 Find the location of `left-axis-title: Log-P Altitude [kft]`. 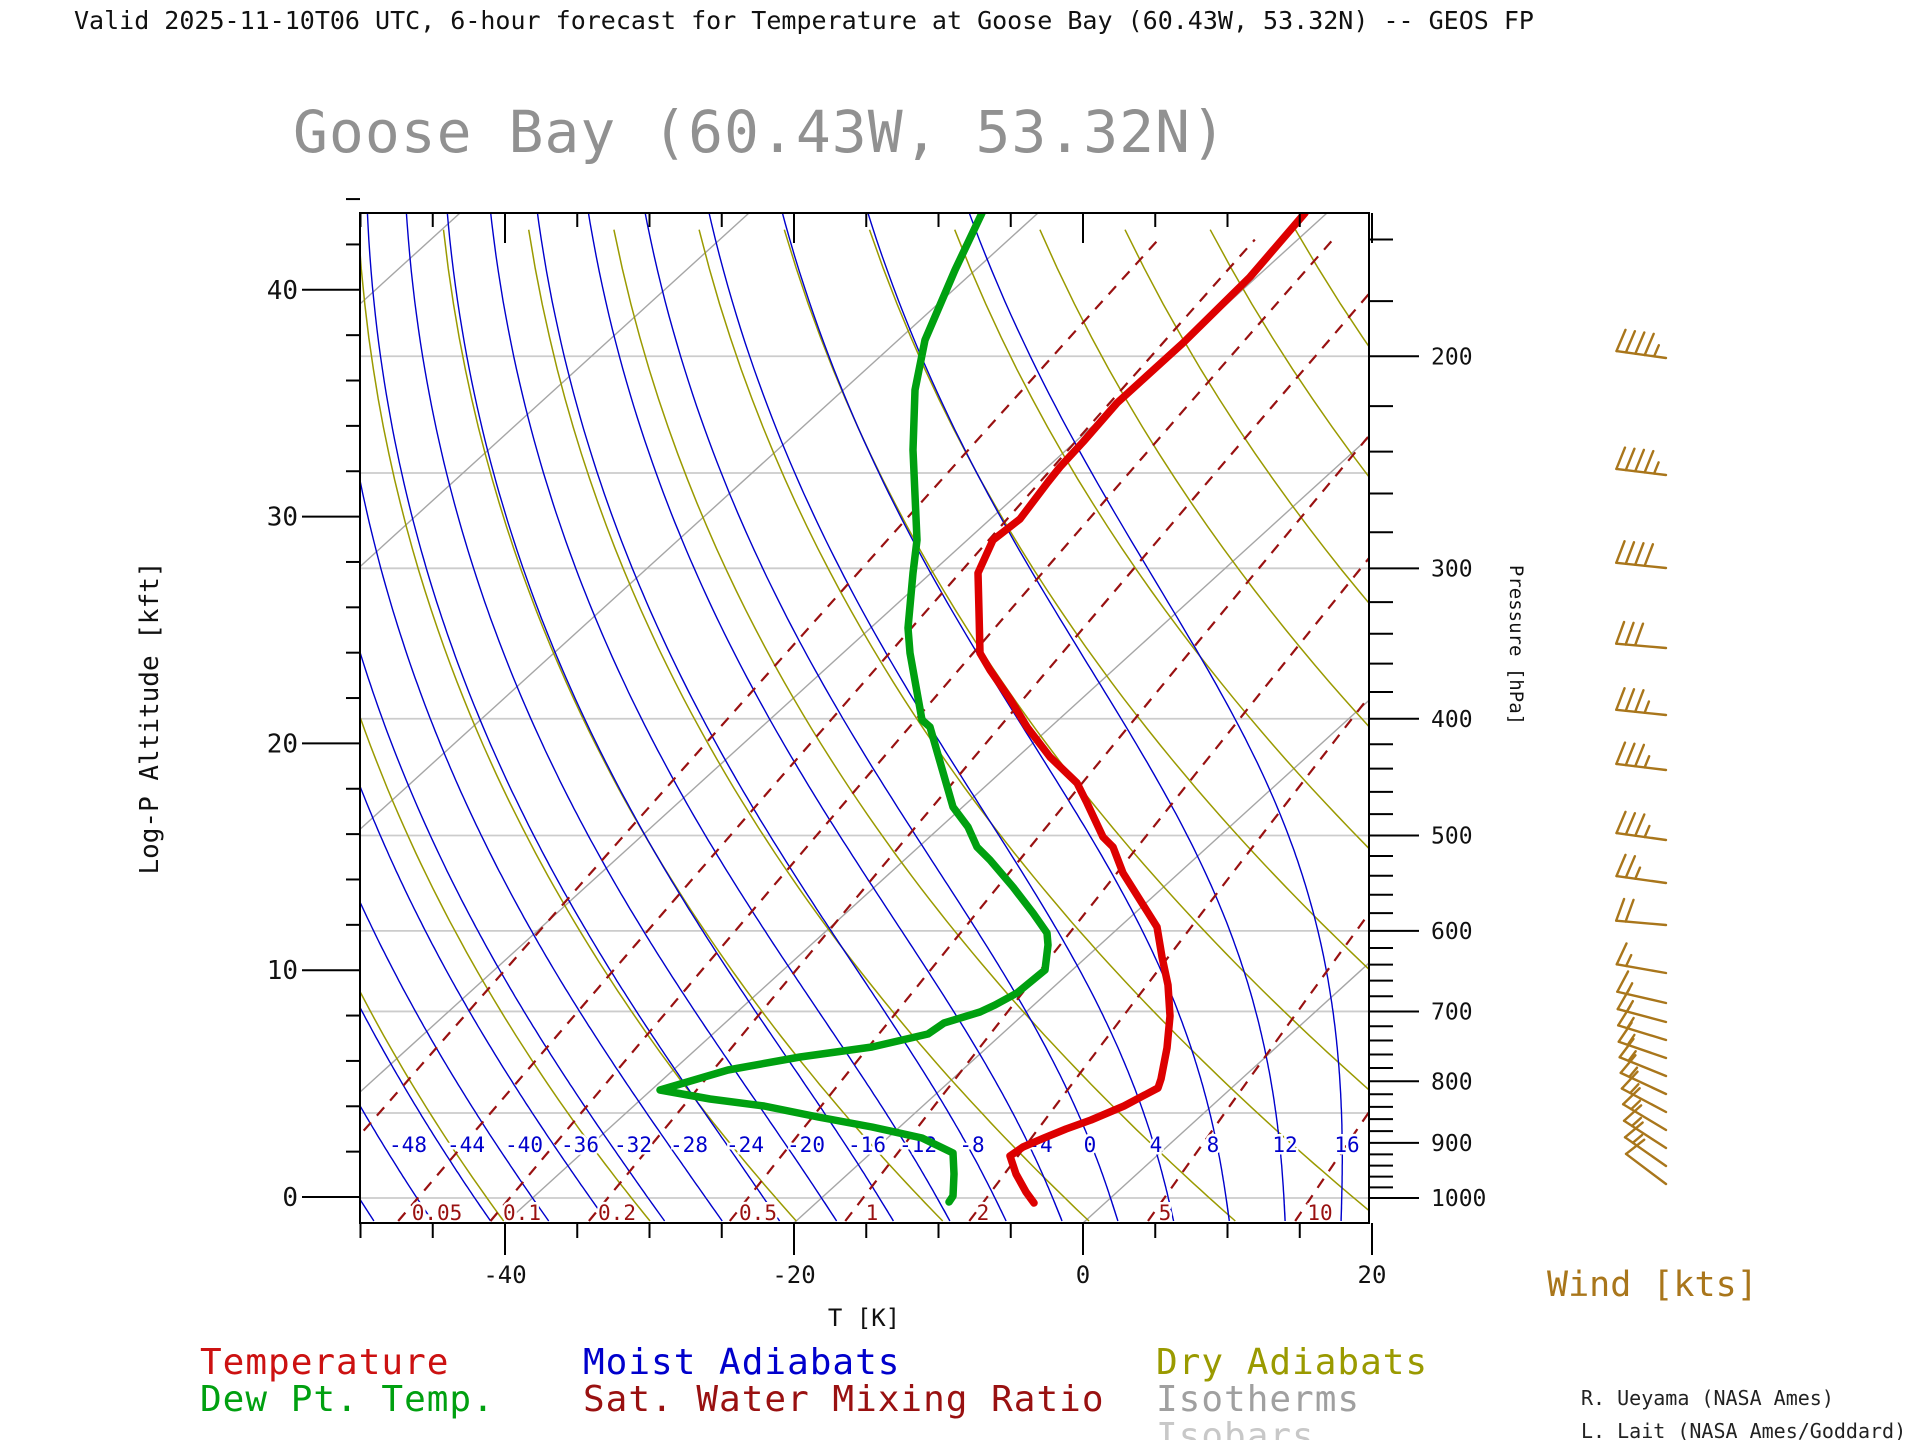

left-axis-title: Log-P Altitude [kft] is located at coordinates (150, 718).